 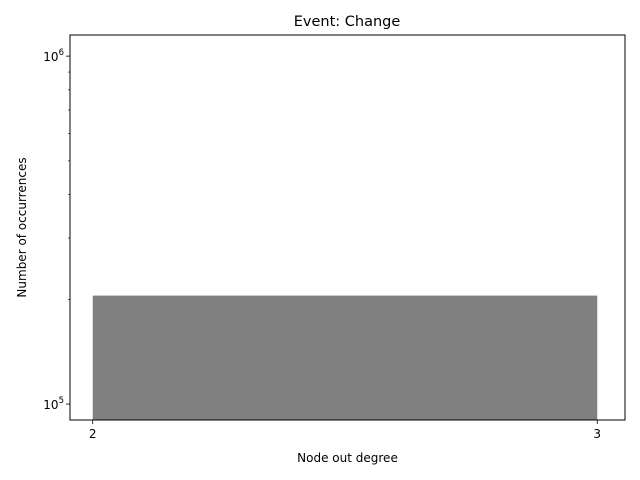 What do you see at coordinates (93, 434) in the screenshot?
I see `x-tick-label-2: 2` at bounding box center [93, 434].